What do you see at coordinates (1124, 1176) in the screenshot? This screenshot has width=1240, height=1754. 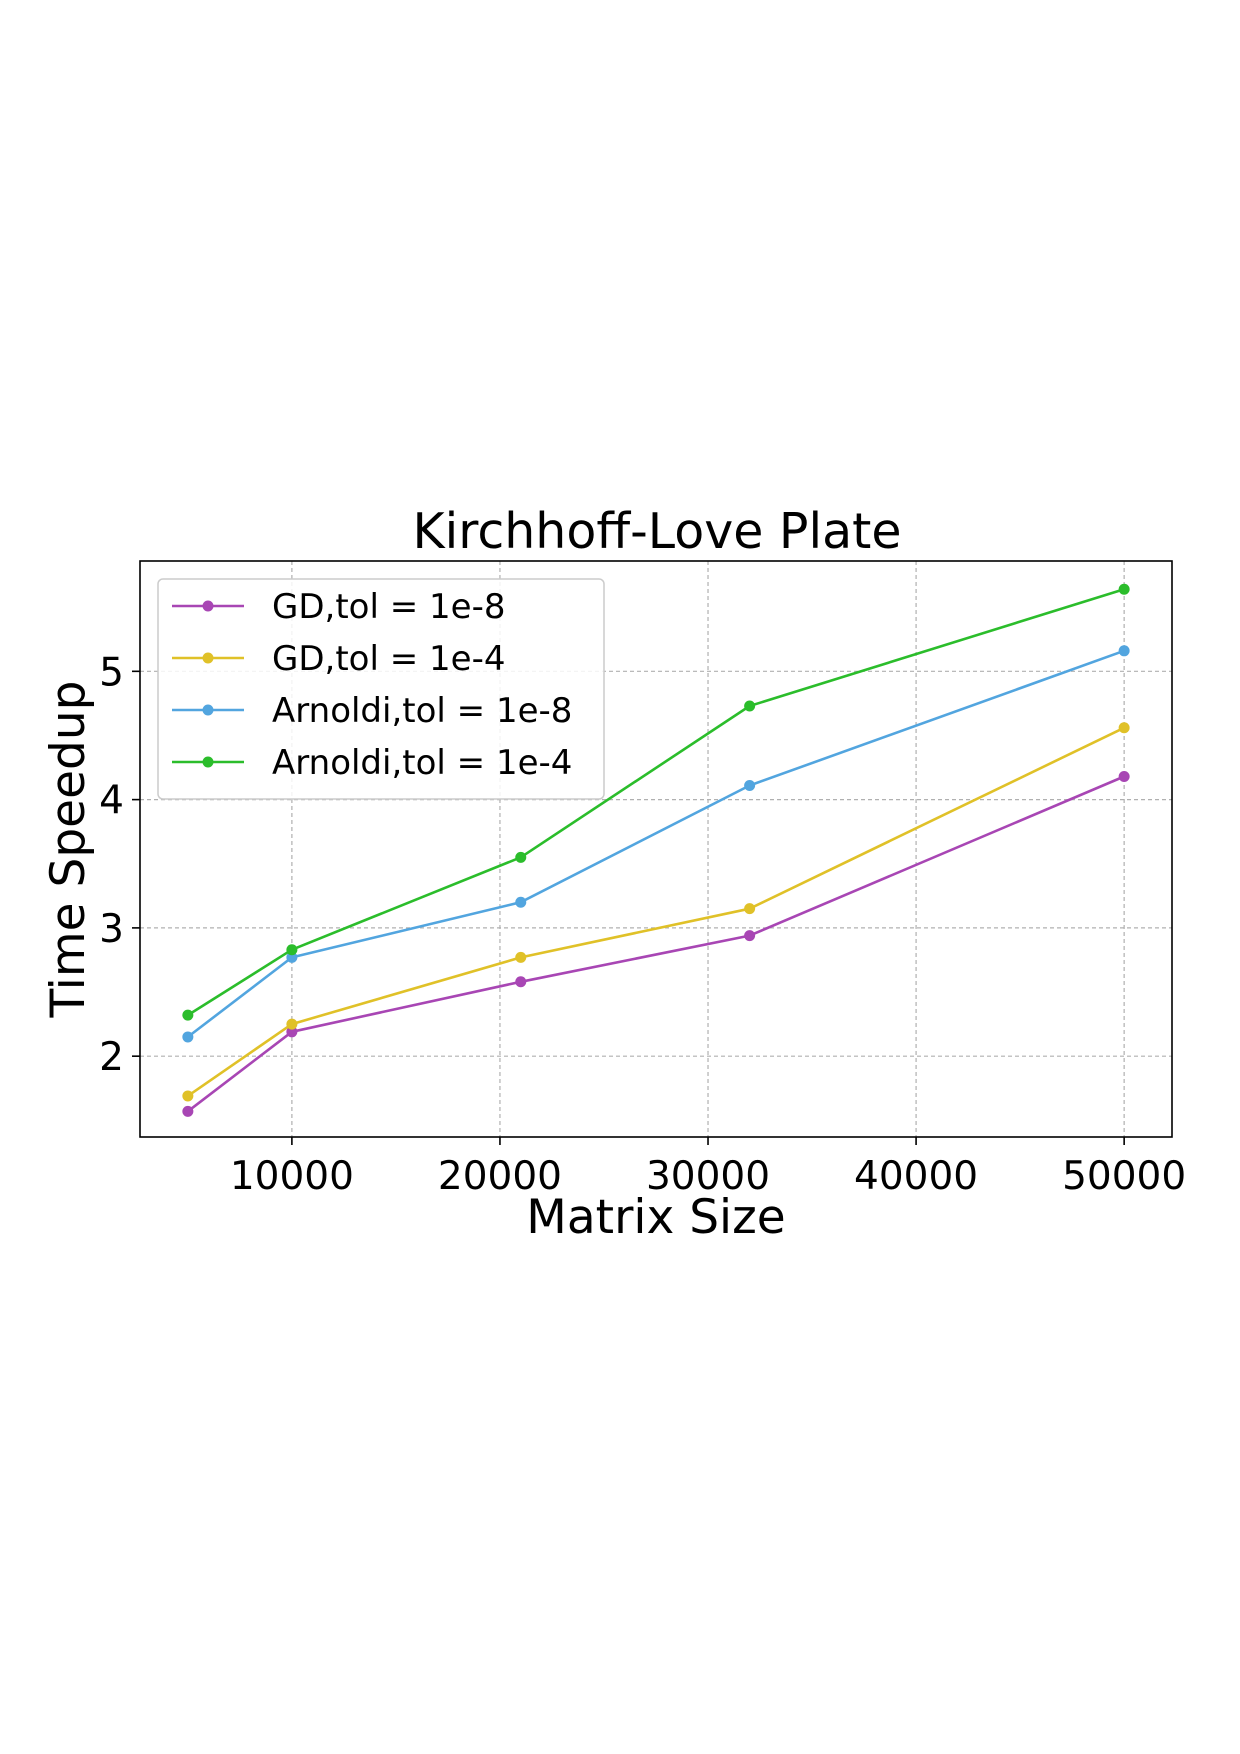 I see `x-tick-label: 50000` at bounding box center [1124, 1176].